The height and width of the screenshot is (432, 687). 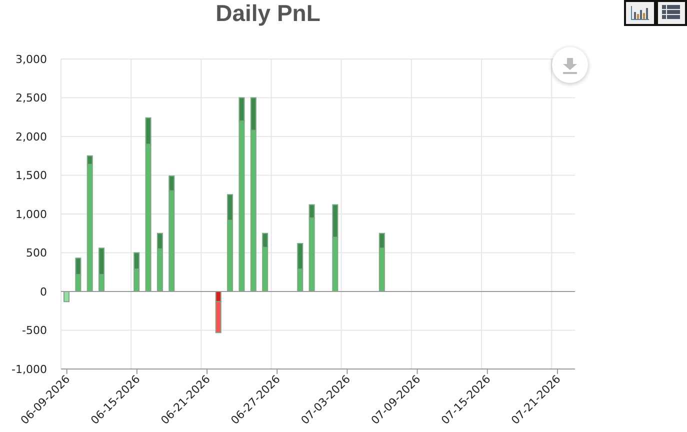 What do you see at coordinates (268, 13) in the screenshot?
I see `chart-title: Daily PnL` at bounding box center [268, 13].